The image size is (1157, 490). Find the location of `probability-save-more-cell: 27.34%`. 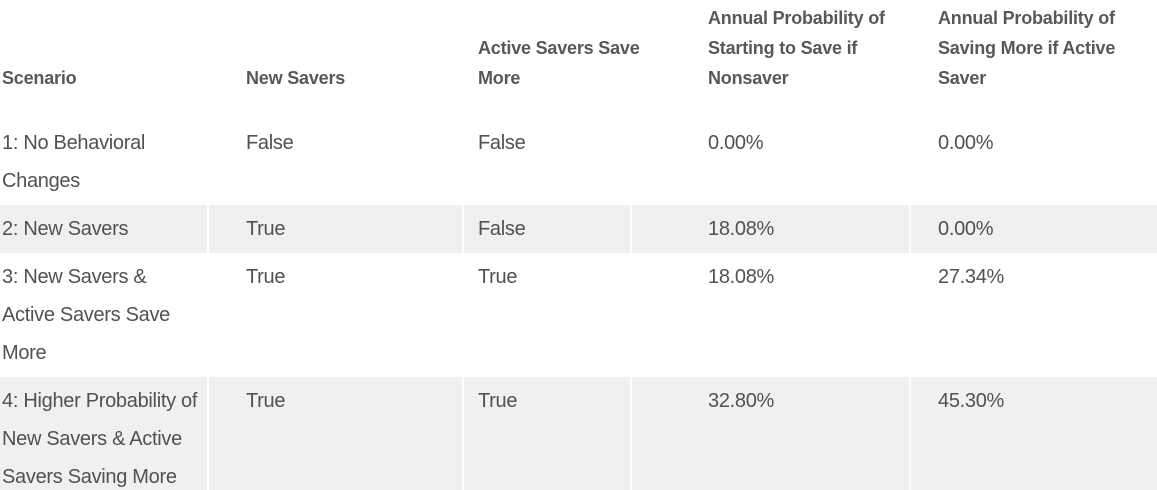

probability-save-more-cell: 27.34% is located at coordinates (971, 277).